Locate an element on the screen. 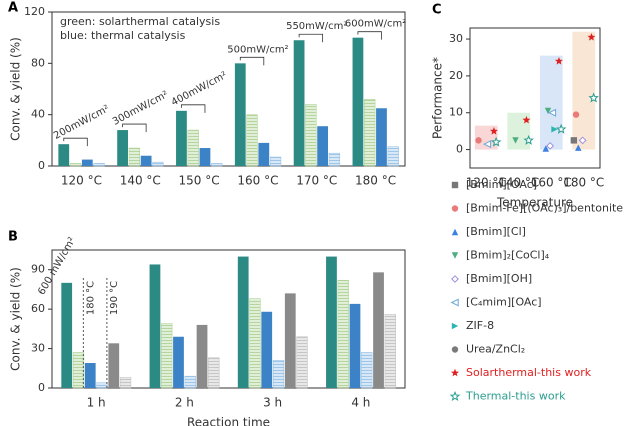 The width and height of the screenshot is (639, 426). x-tick-label: 160 °C is located at coordinates (257, 181).